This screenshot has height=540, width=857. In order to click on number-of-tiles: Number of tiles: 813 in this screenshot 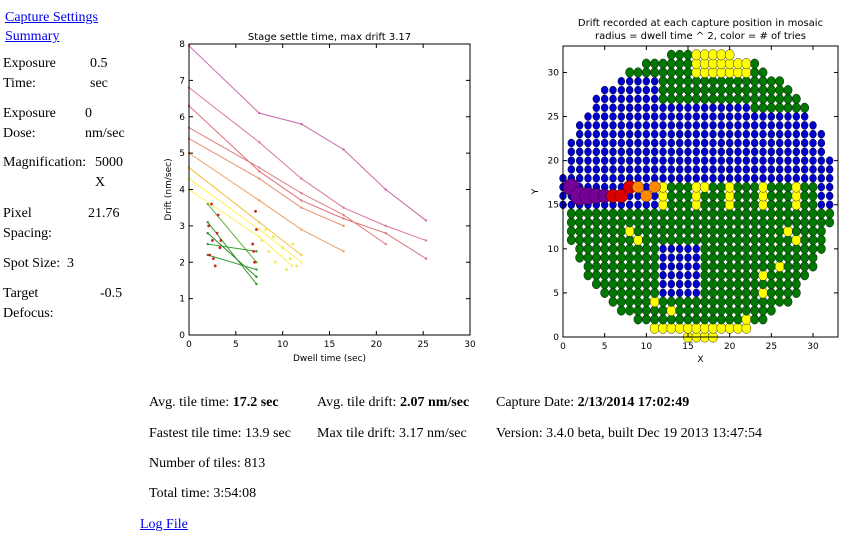, I will do `click(207, 463)`.